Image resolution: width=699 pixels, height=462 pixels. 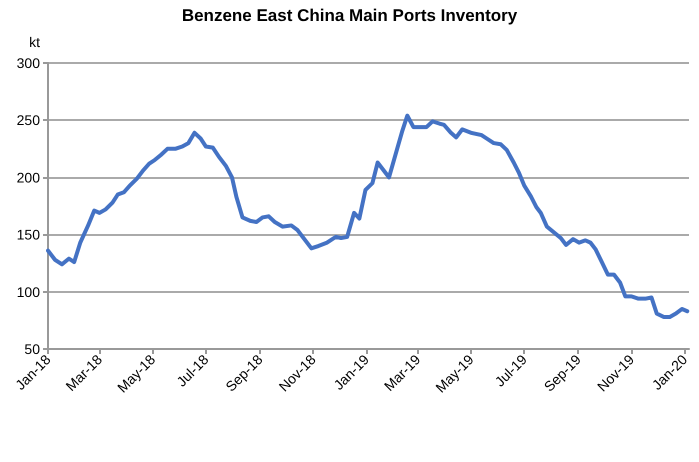 What do you see at coordinates (34, 42) in the screenshot?
I see `y-axis-title: kt` at bounding box center [34, 42].